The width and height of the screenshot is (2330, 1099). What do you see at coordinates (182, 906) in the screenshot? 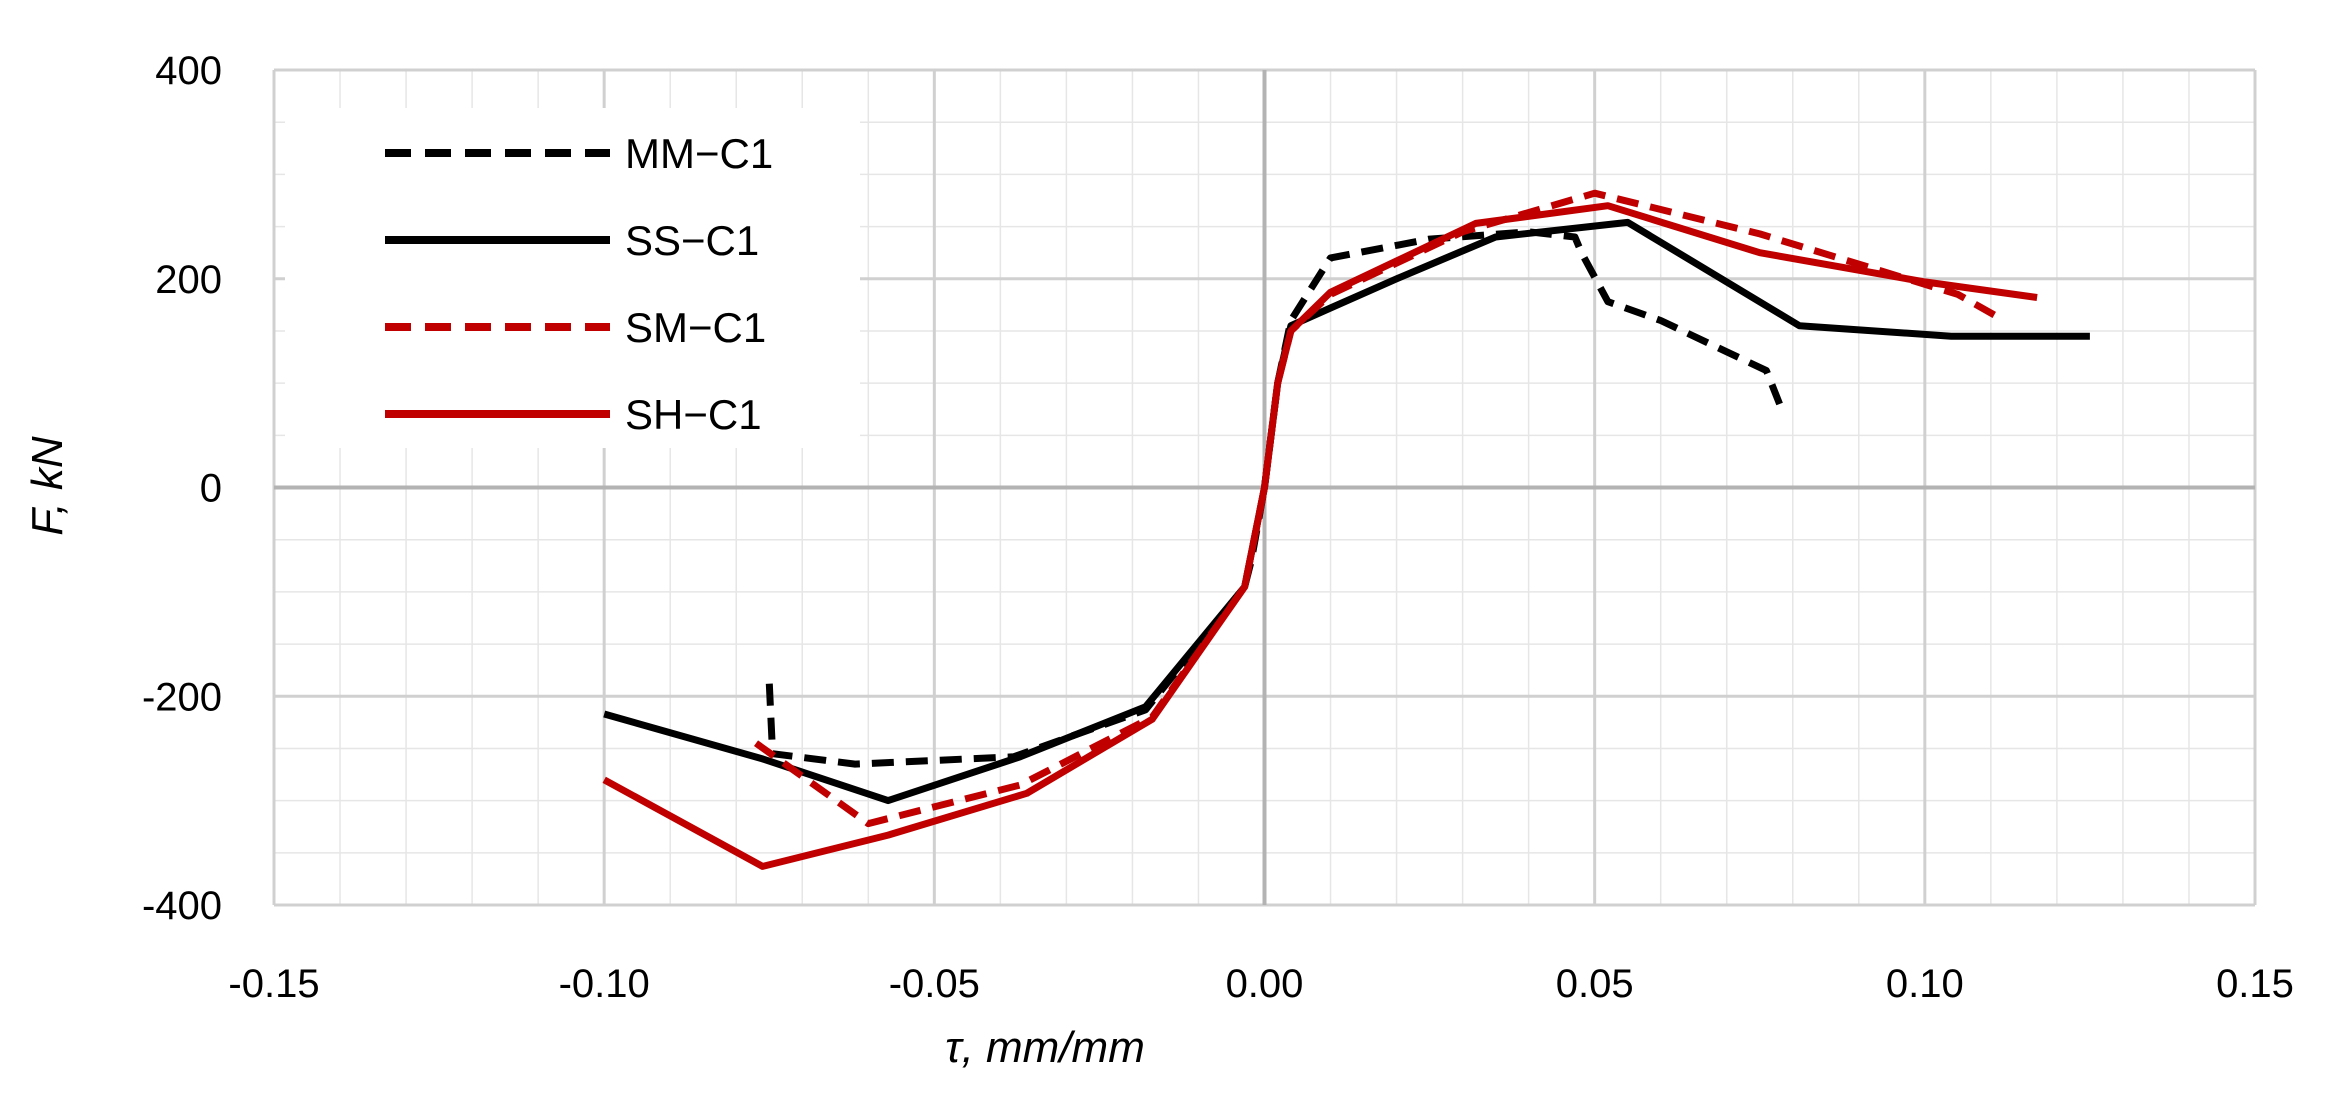
I see `y-tick-label: -400` at bounding box center [182, 906].